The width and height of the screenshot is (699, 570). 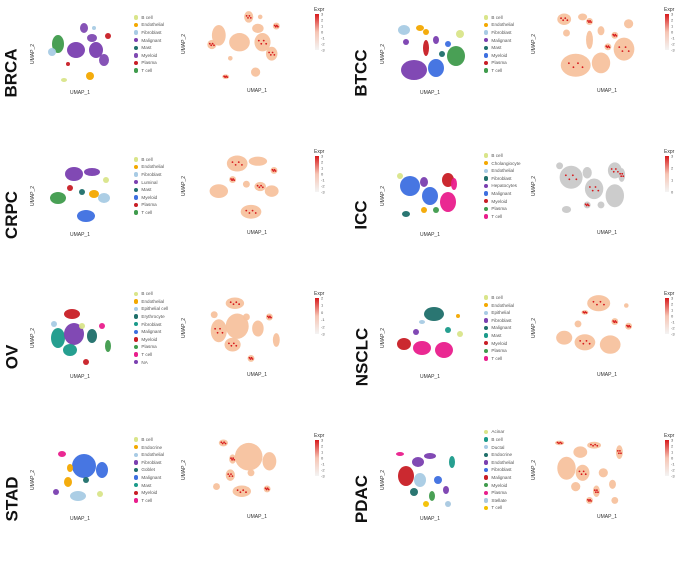 I want to click on colorbar-tick-label: 3, so click(x=672, y=156).